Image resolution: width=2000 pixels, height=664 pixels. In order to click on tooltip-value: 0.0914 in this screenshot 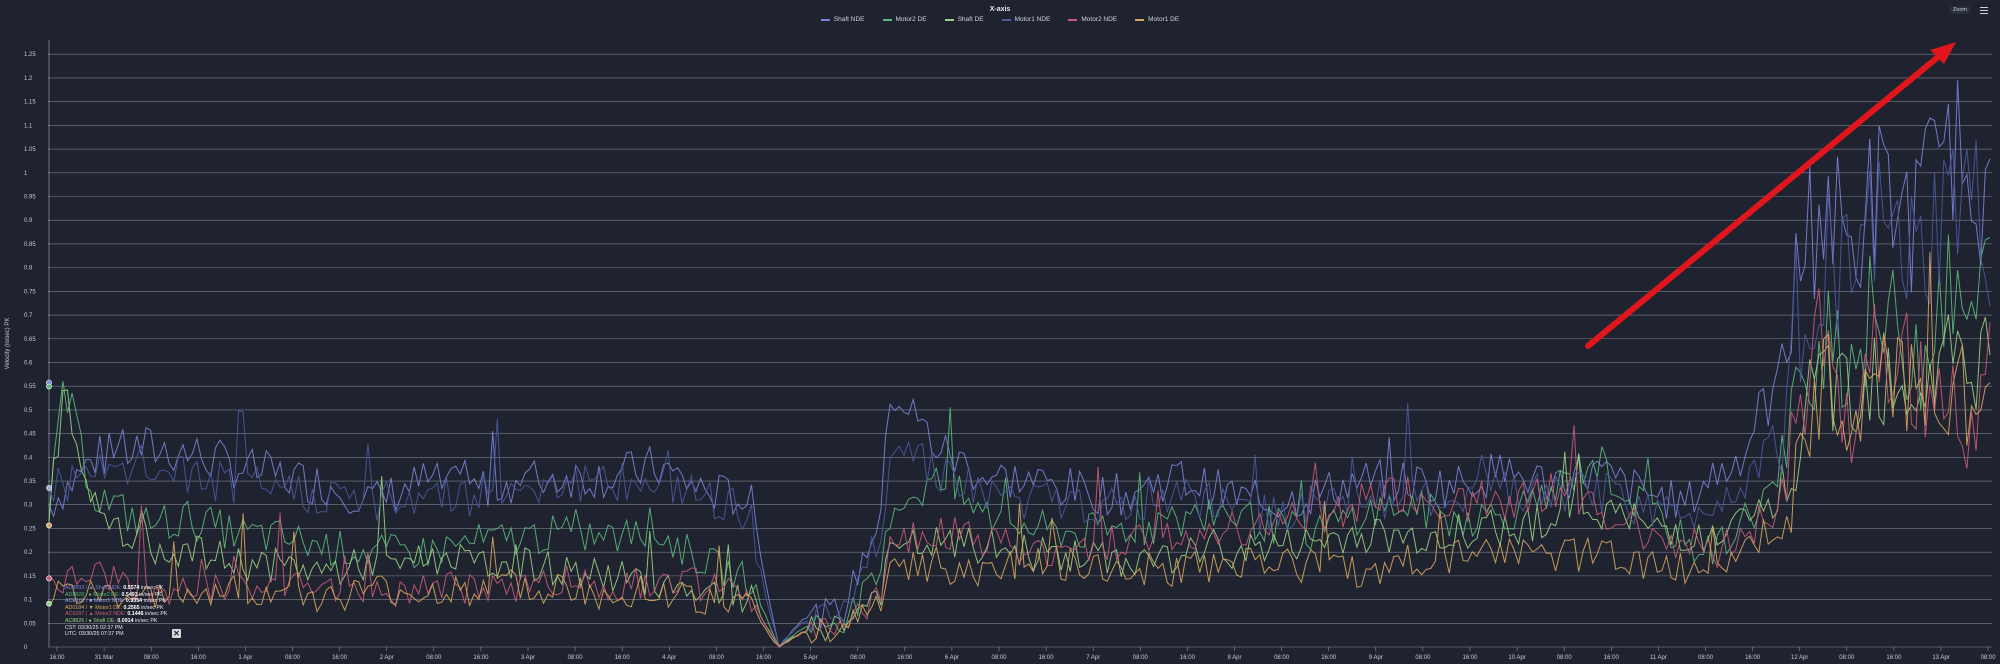, I will do `click(125, 620)`.